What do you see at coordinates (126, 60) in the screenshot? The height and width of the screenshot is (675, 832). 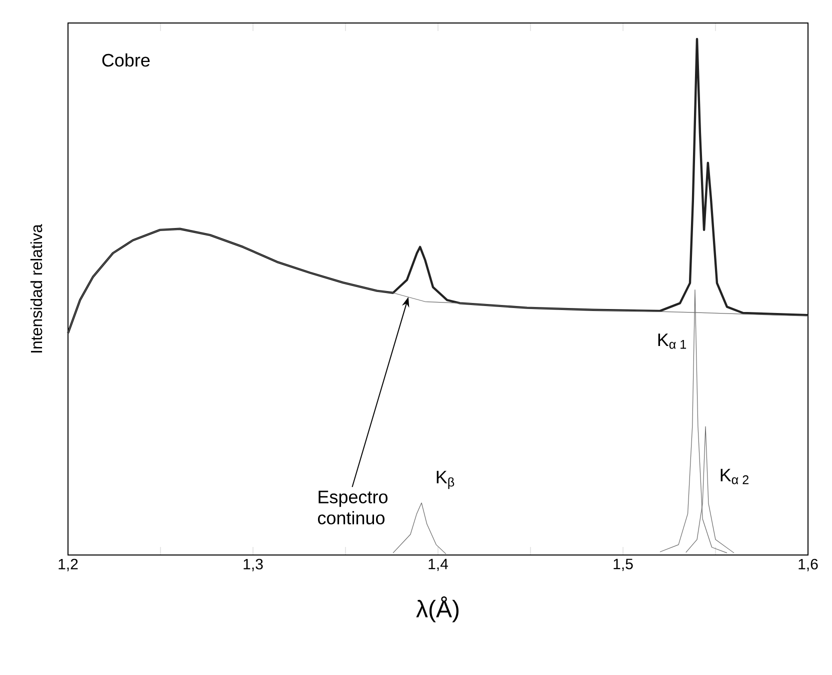 I see `annotation: Cobre` at bounding box center [126, 60].